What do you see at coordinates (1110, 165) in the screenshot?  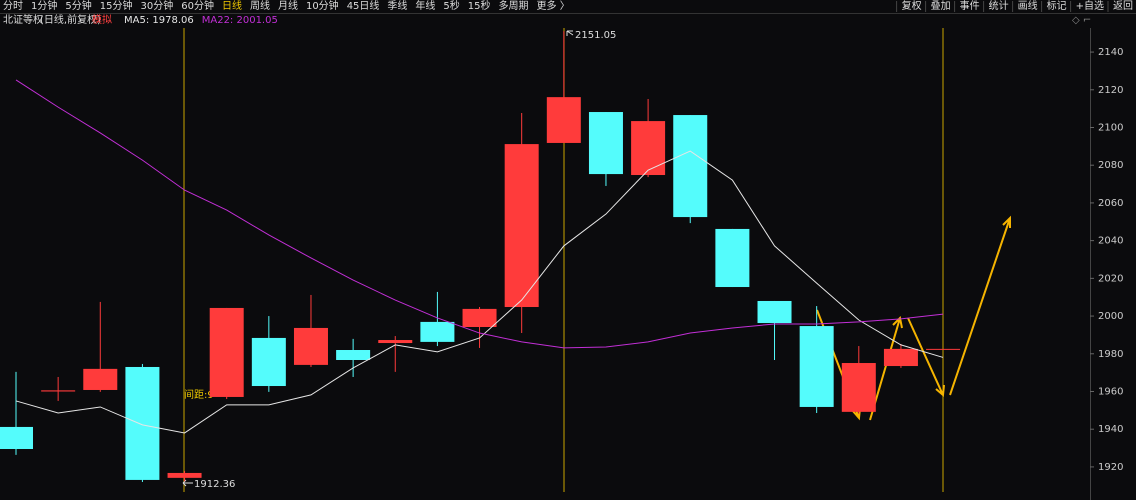 I see `y-tick-label: 2080` at bounding box center [1110, 165].